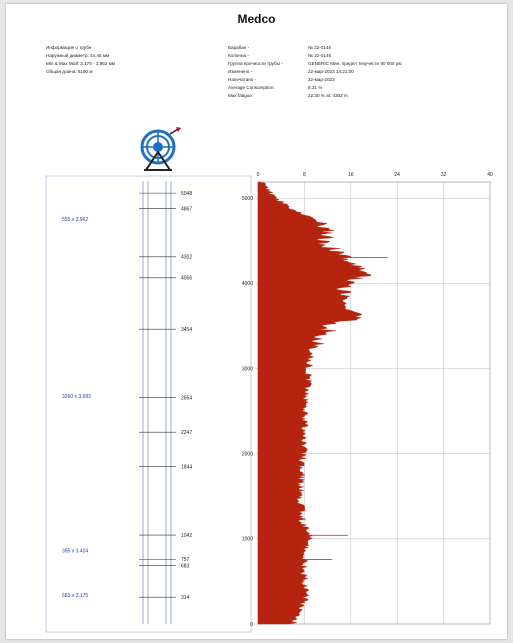 The height and width of the screenshot is (643, 513). What do you see at coordinates (185, 598) in the screenshot?
I see `depth-mark-label: 314` at bounding box center [185, 598].